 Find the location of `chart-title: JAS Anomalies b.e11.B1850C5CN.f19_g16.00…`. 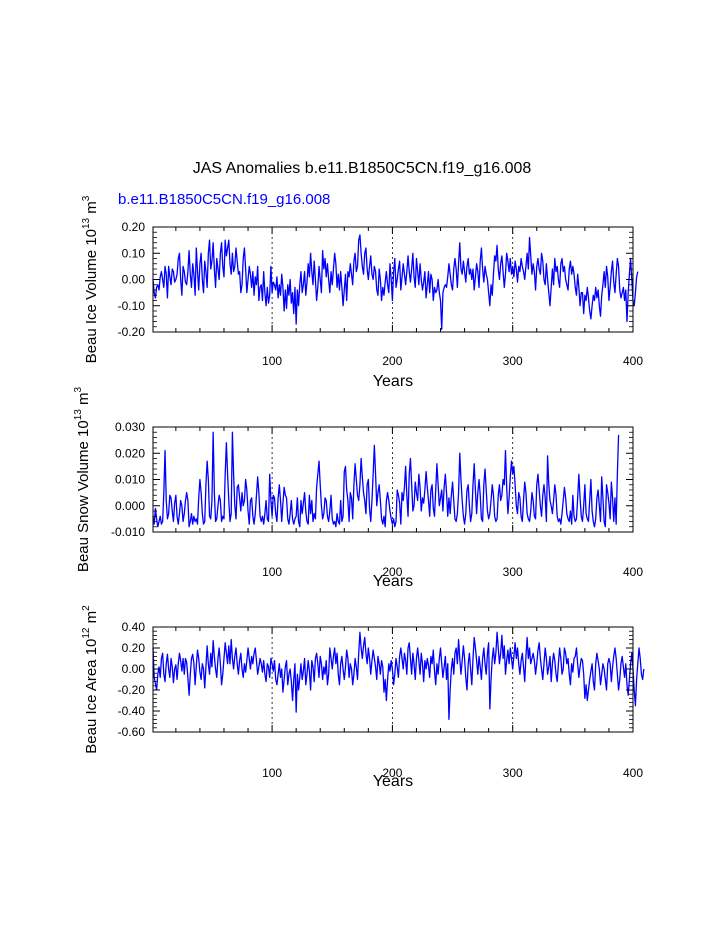

chart-title: JAS Anomalies b.e11.B1850C5CN.f19_g16.00… is located at coordinates (362, 168).